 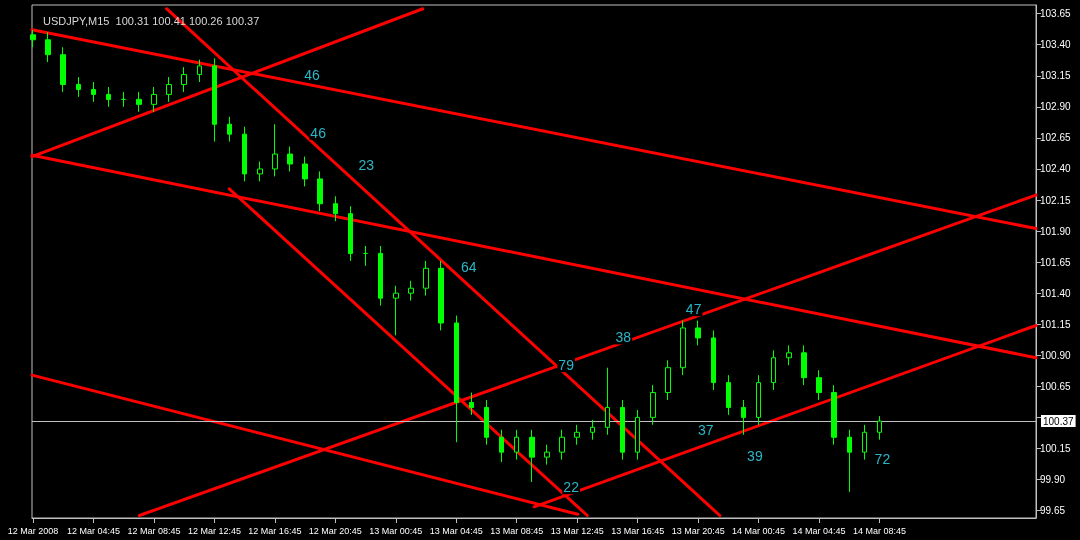 What do you see at coordinates (366, 164) in the screenshot?
I see `annotation: 23` at bounding box center [366, 164].